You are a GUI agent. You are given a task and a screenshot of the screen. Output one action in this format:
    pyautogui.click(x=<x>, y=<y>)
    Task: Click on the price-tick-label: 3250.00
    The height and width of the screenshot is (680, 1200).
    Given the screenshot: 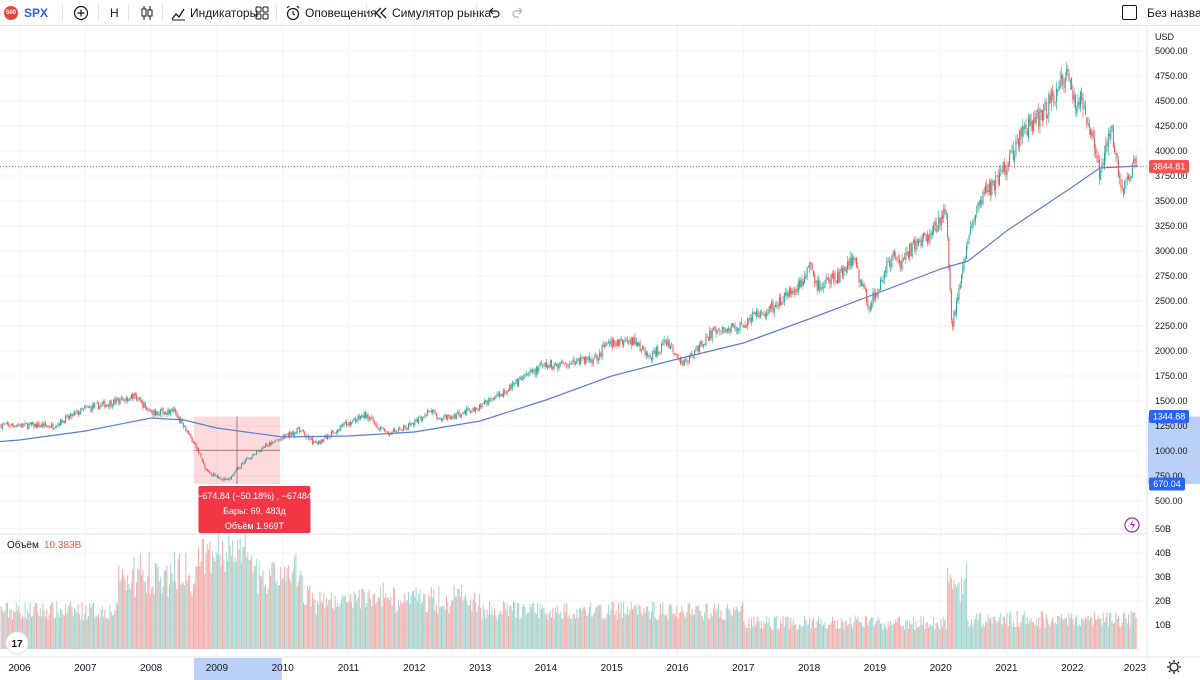 What is the action you would take?
    pyautogui.click(x=1171, y=226)
    